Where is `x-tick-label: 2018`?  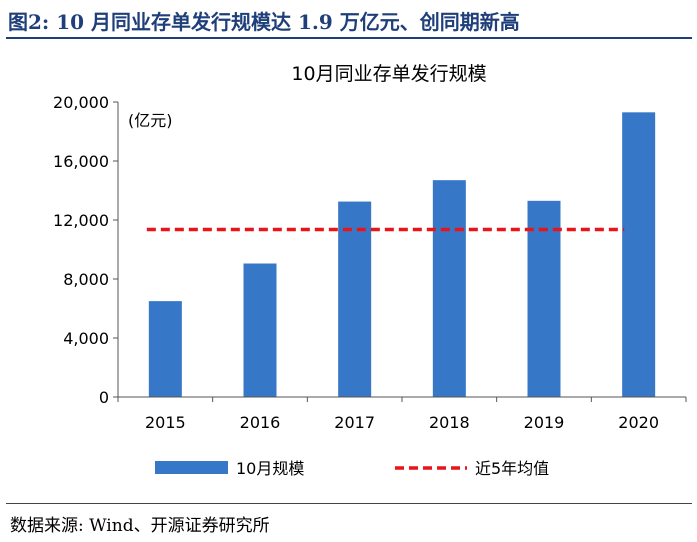 x-tick-label: 2018 is located at coordinates (449, 422).